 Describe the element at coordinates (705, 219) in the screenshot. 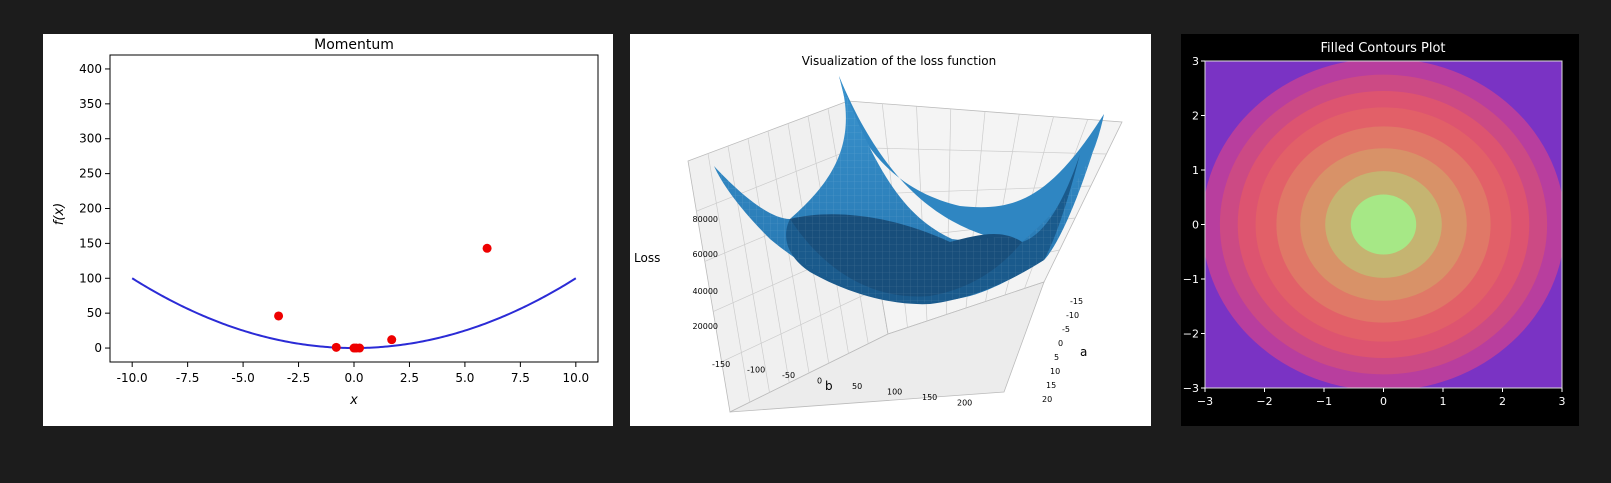

I see `z-tick-label: 80000` at that location.